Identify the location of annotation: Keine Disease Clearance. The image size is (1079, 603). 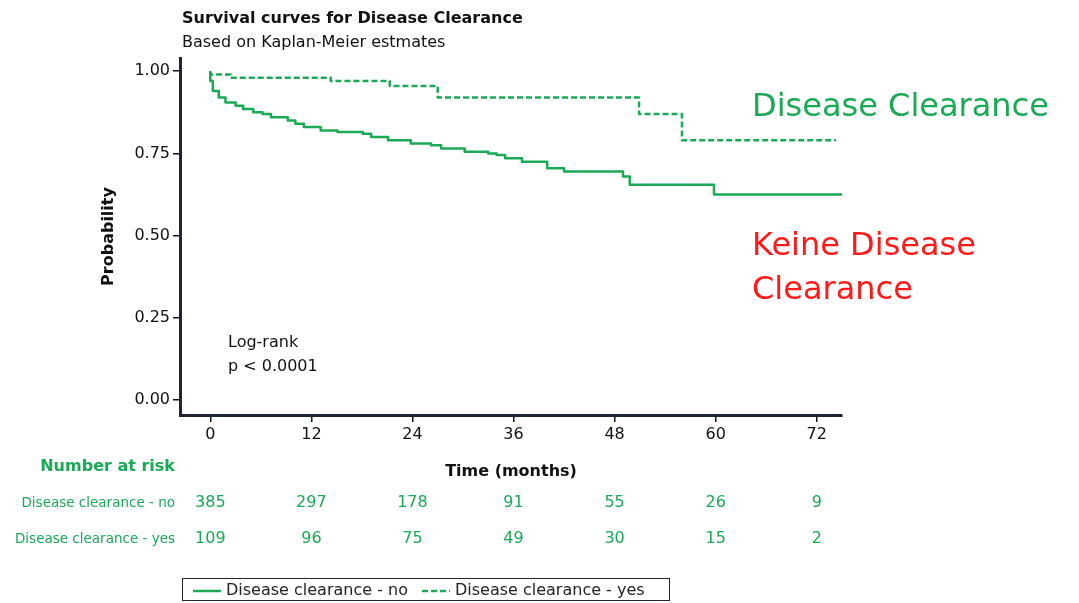
(864, 266).